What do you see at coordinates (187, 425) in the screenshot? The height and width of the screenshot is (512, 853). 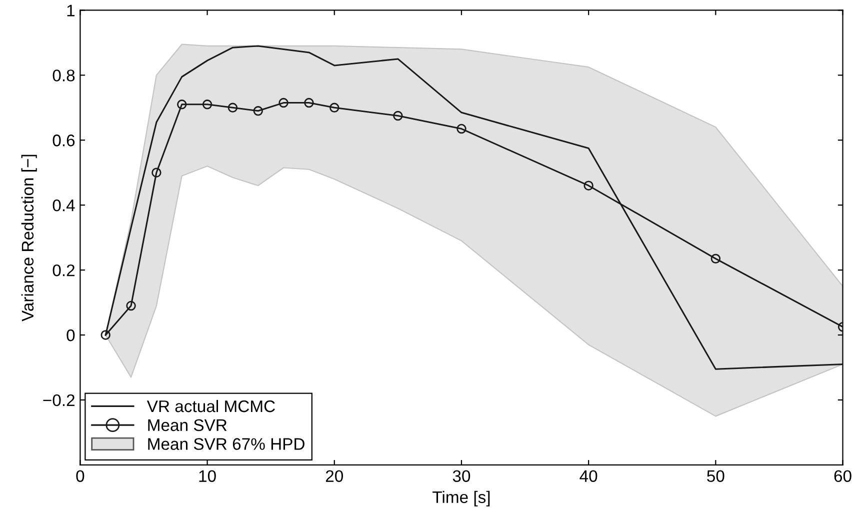 I see `legend-label: Mean SVR` at bounding box center [187, 425].